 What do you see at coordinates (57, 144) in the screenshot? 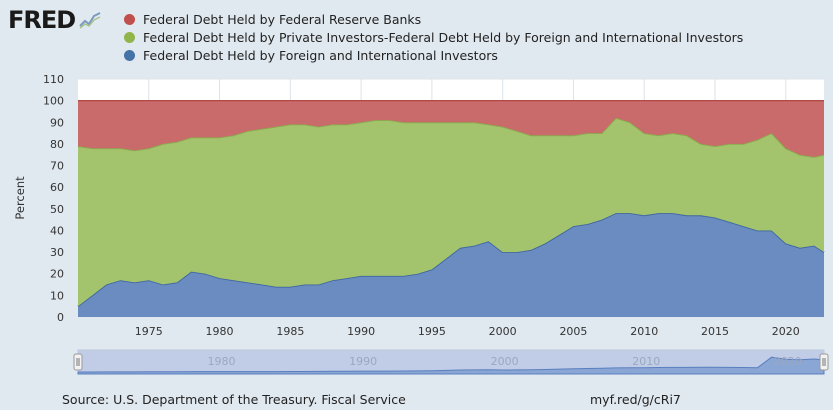
I see `y-tick-label: 80` at bounding box center [57, 144].